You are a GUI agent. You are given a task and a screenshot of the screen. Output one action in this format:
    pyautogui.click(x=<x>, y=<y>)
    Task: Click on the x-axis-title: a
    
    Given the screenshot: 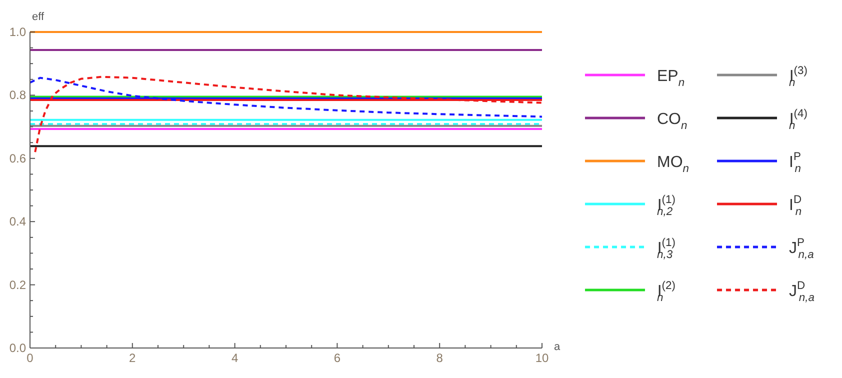 What is the action you would take?
    pyautogui.click(x=557, y=347)
    